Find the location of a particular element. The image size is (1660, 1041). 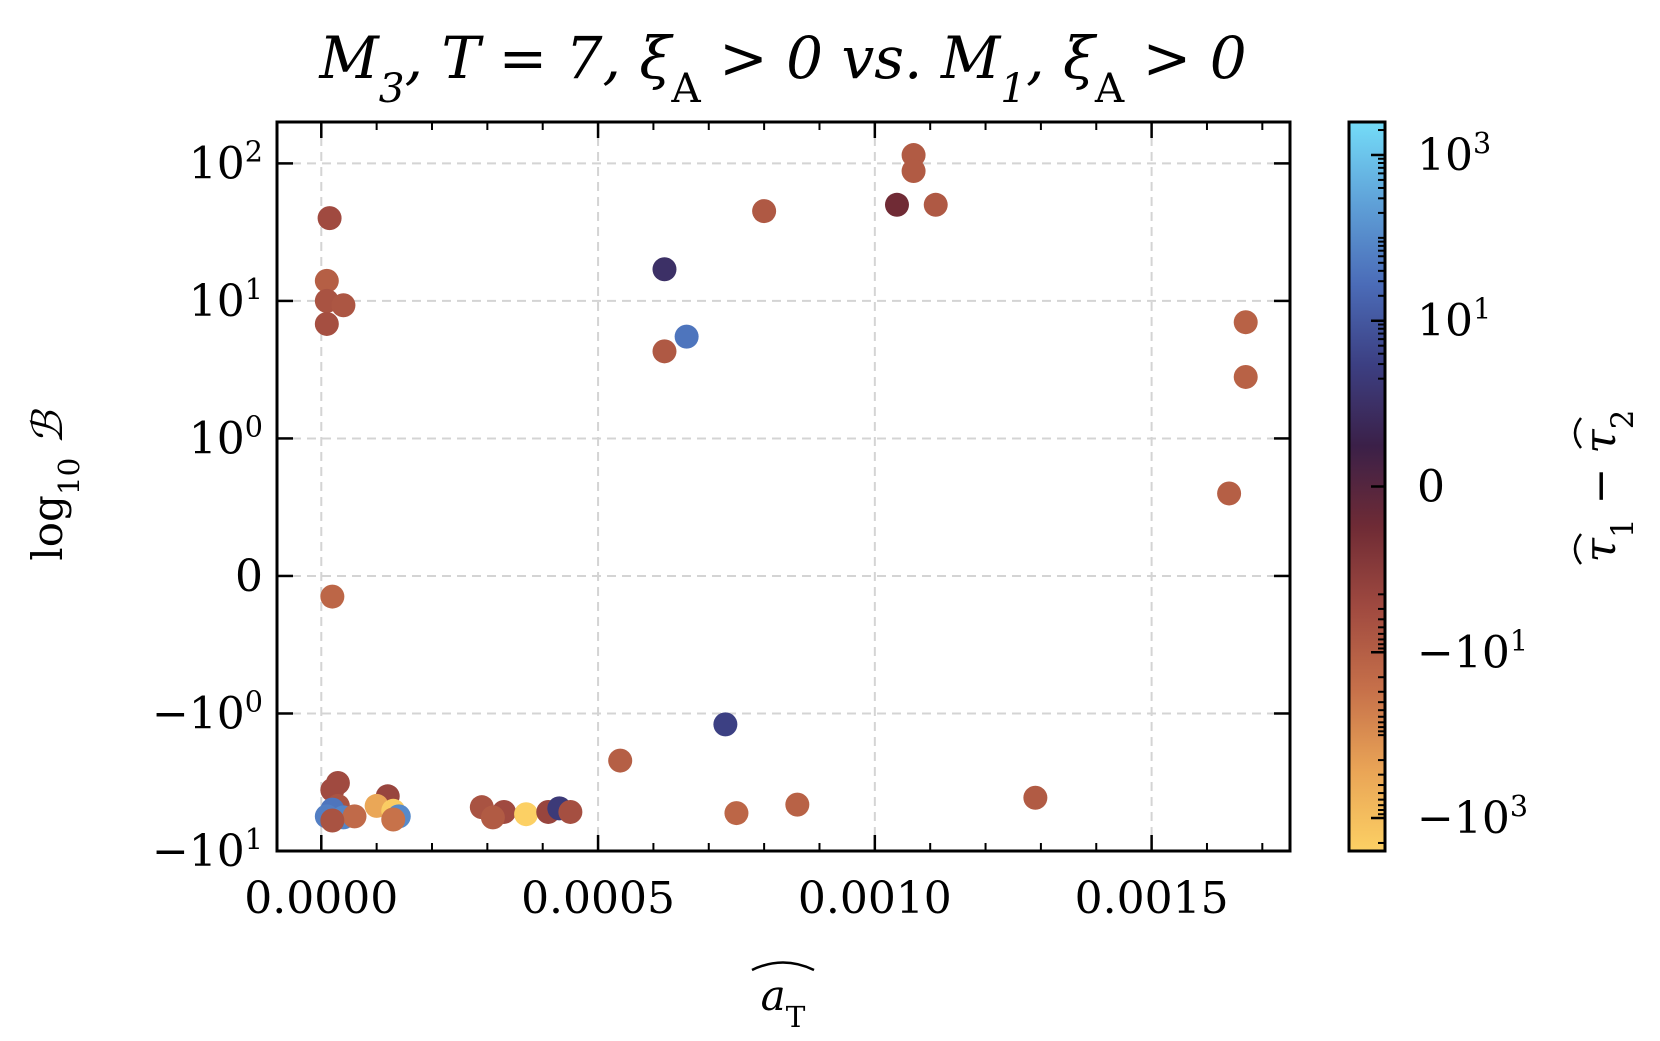

y-tick-label: 0 is located at coordinates (249, 576).